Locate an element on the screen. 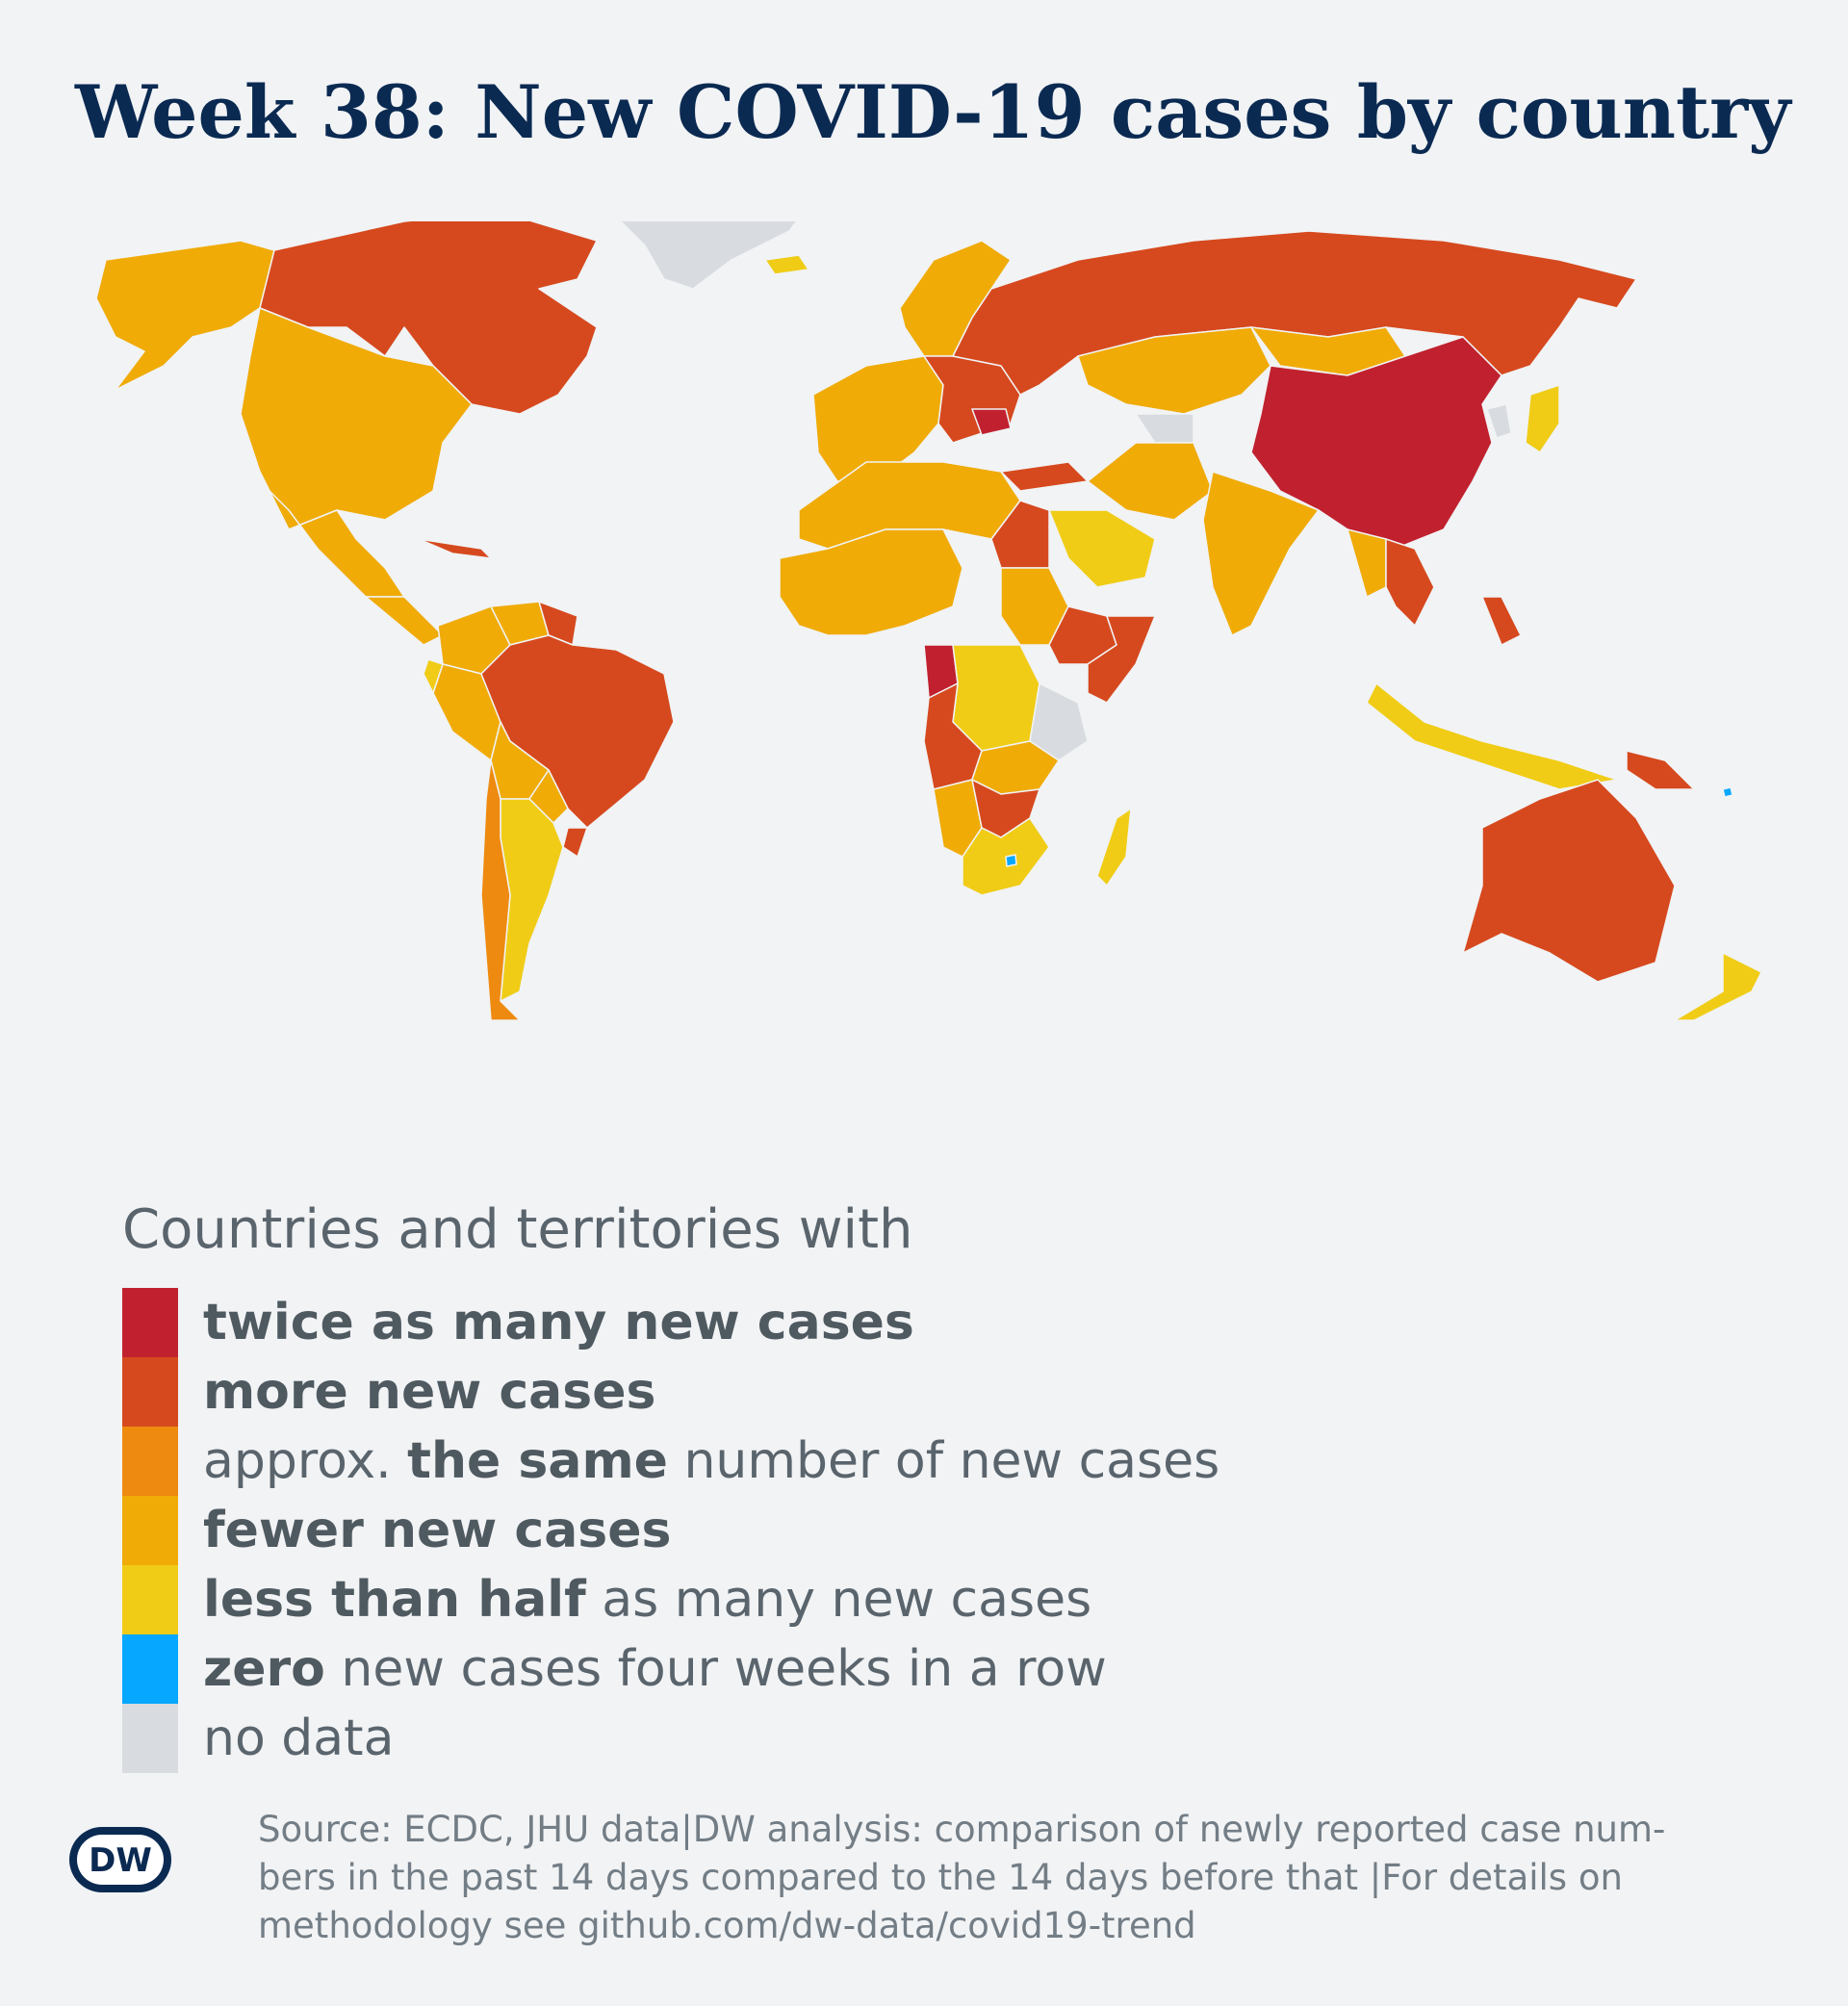 This screenshot has width=1848, height=2006. legend-label: less than half as many new cases is located at coordinates (647, 1600).